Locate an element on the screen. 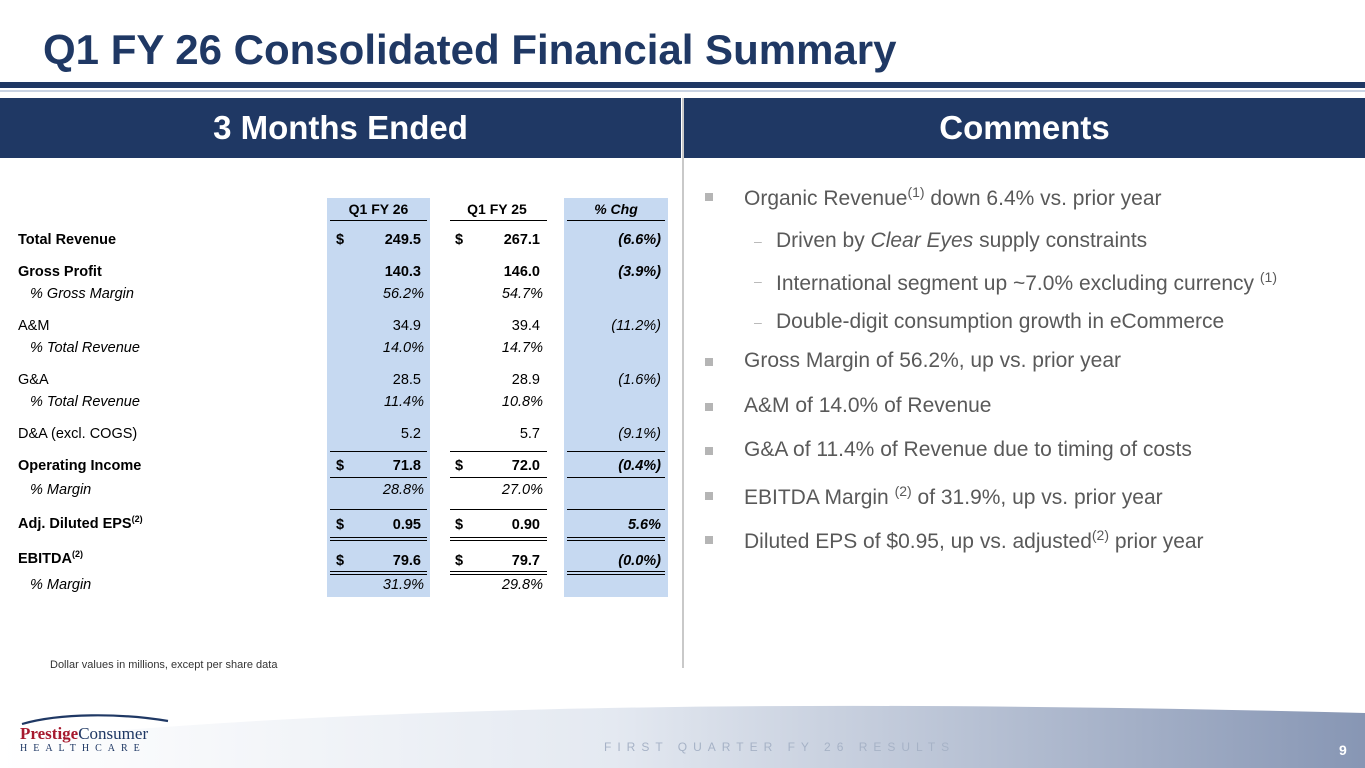 This screenshot has width=1365, height=768. cell-ga-chg: (1.6%) is located at coordinates (639, 380).